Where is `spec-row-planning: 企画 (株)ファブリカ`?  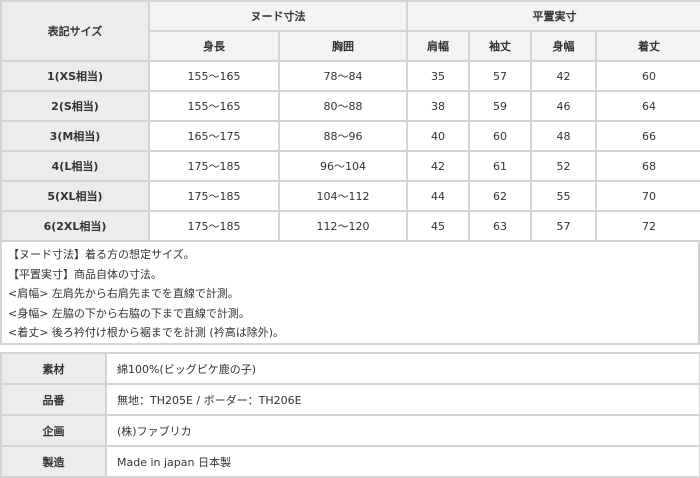 spec-row-planning: 企画 (株)ファブリカ is located at coordinates (350, 430).